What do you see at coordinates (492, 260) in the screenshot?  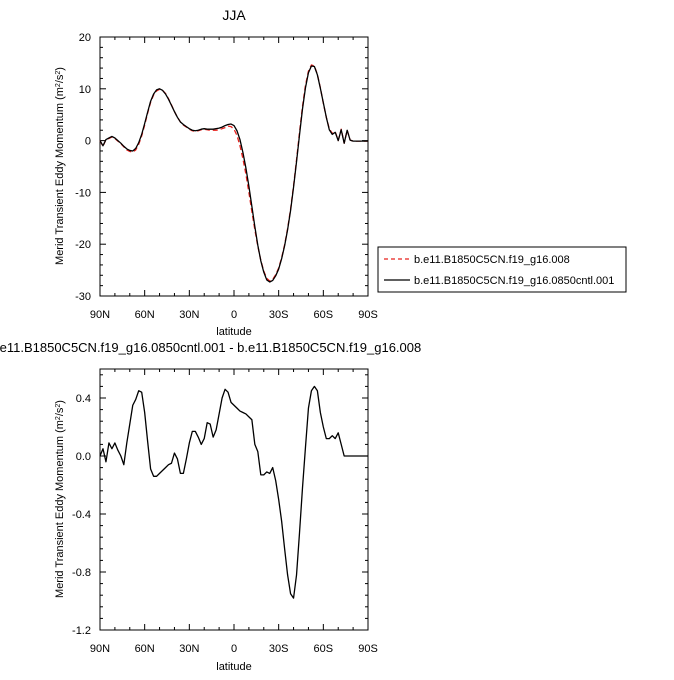 I see `legend-label-series-1: b.e11.B1850C5CN.f19_g16.008` at bounding box center [492, 260].